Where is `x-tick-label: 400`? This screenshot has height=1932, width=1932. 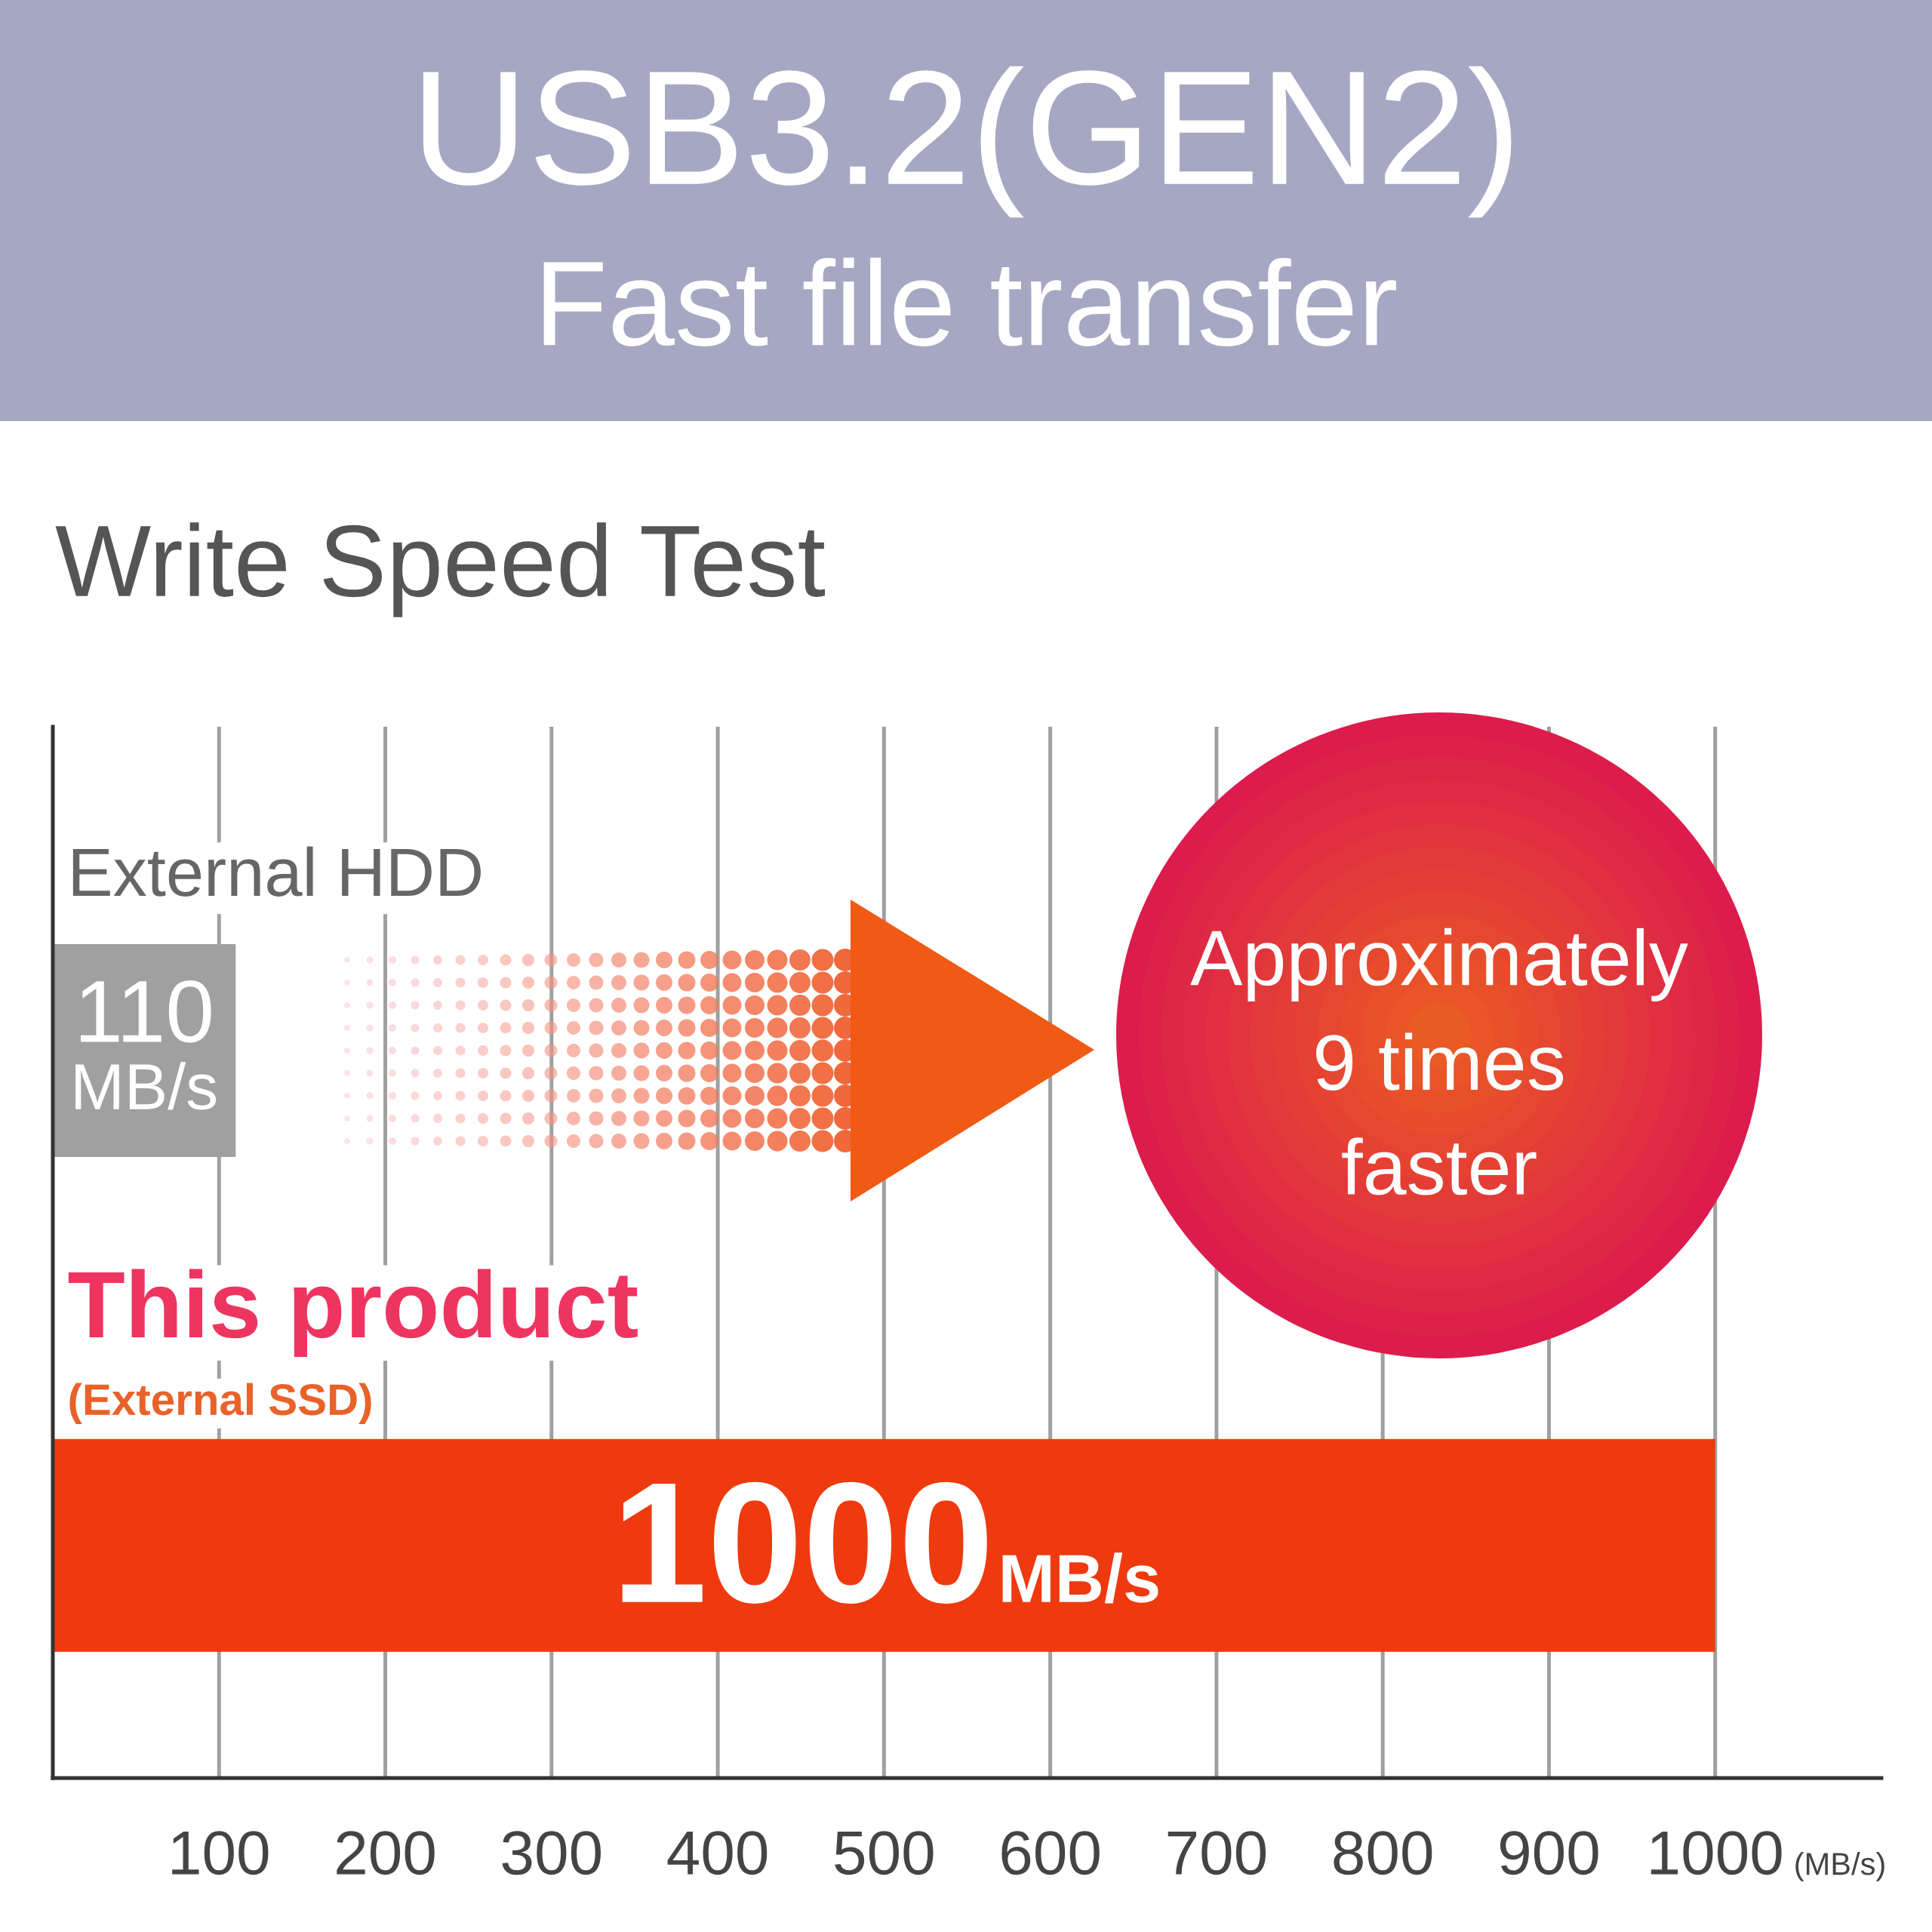
x-tick-label: 400 is located at coordinates (717, 1853).